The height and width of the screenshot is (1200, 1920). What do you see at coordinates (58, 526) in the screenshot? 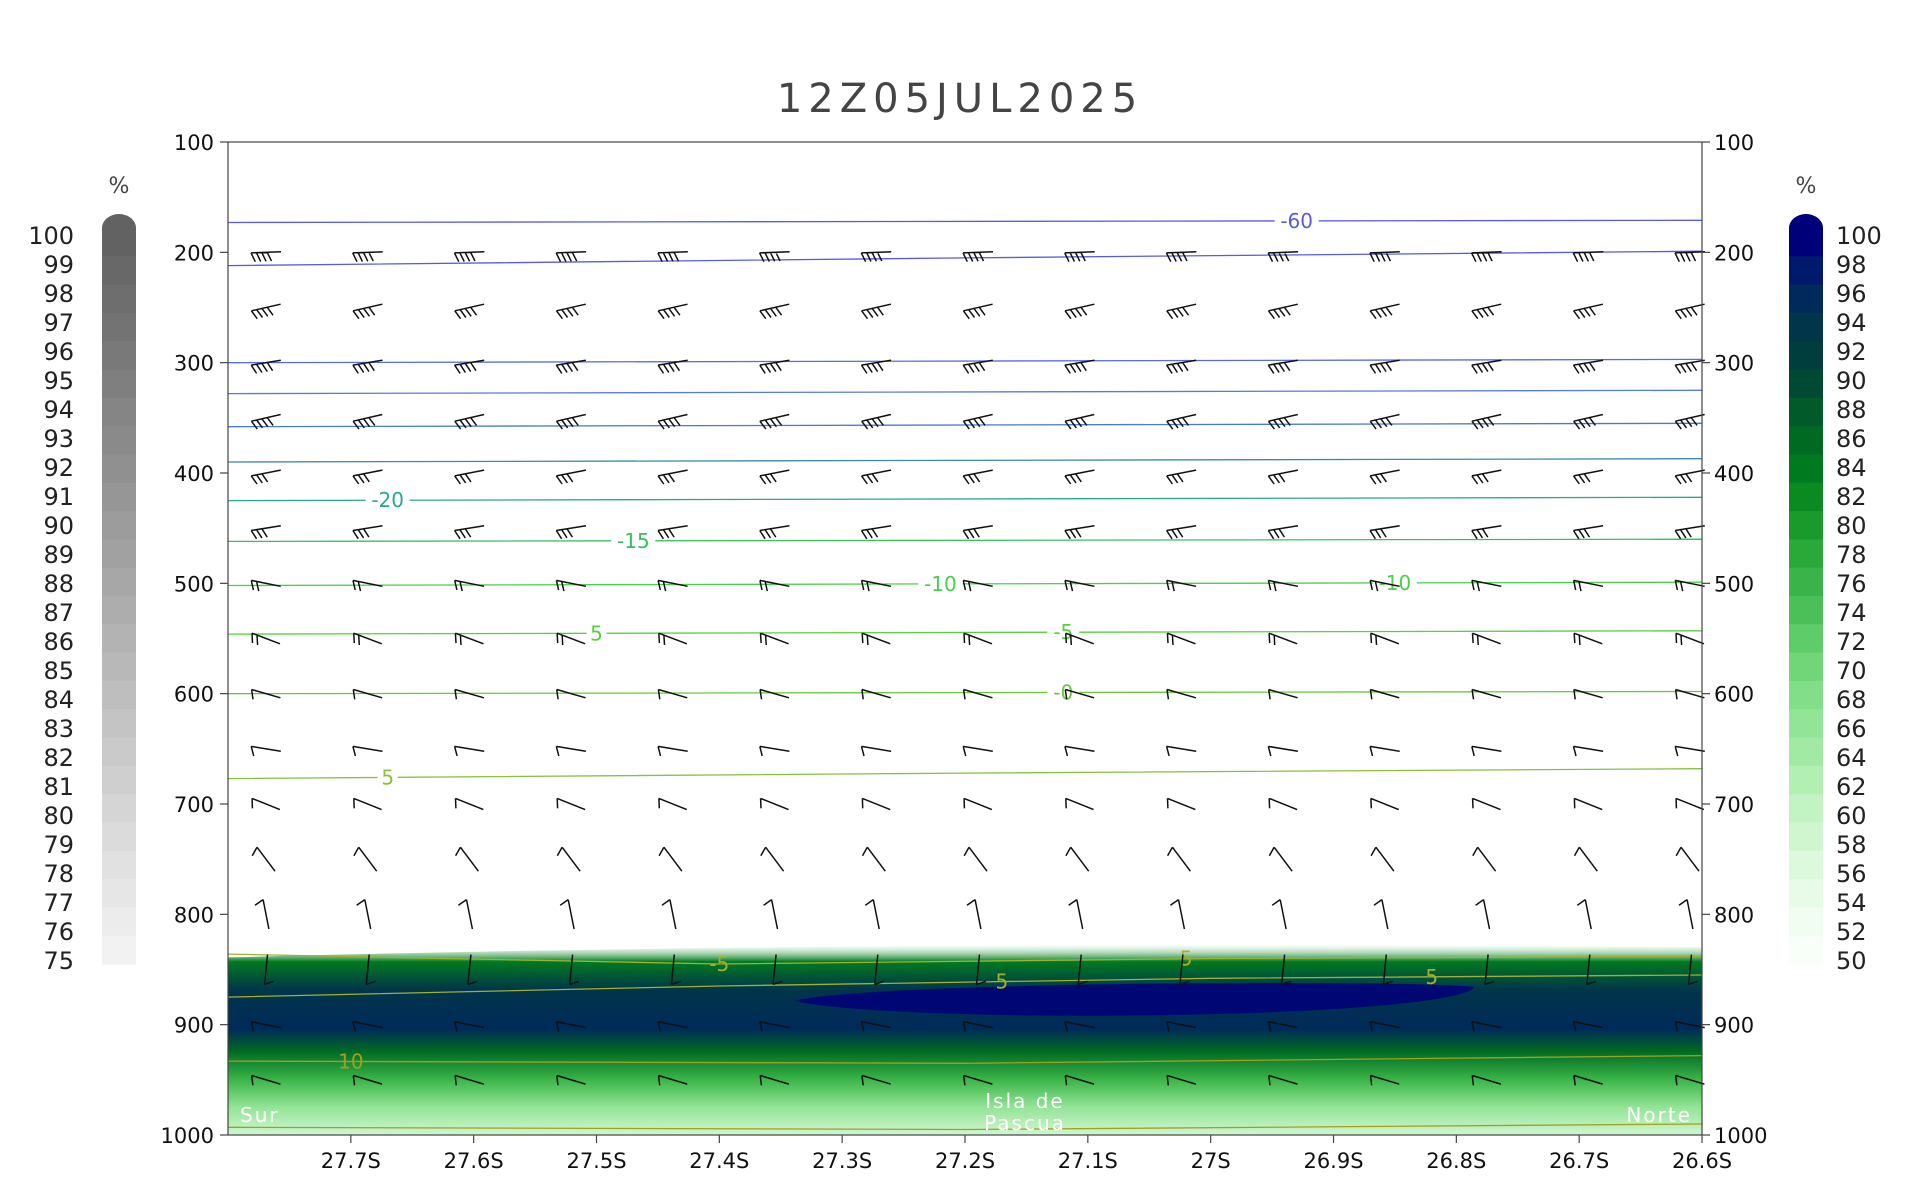
I see `left-cbar-label: 90` at bounding box center [58, 526].